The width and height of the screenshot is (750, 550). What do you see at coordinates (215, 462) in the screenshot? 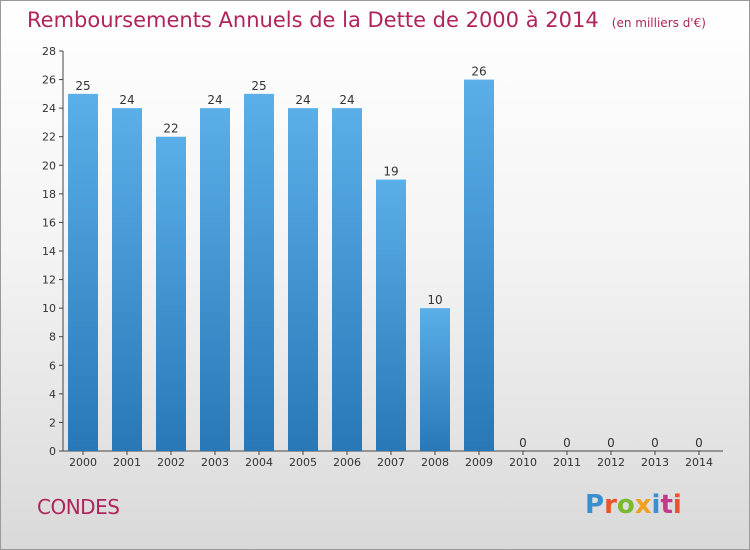
I see `x-tick-label: 2003` at bounding box center [215, 462].